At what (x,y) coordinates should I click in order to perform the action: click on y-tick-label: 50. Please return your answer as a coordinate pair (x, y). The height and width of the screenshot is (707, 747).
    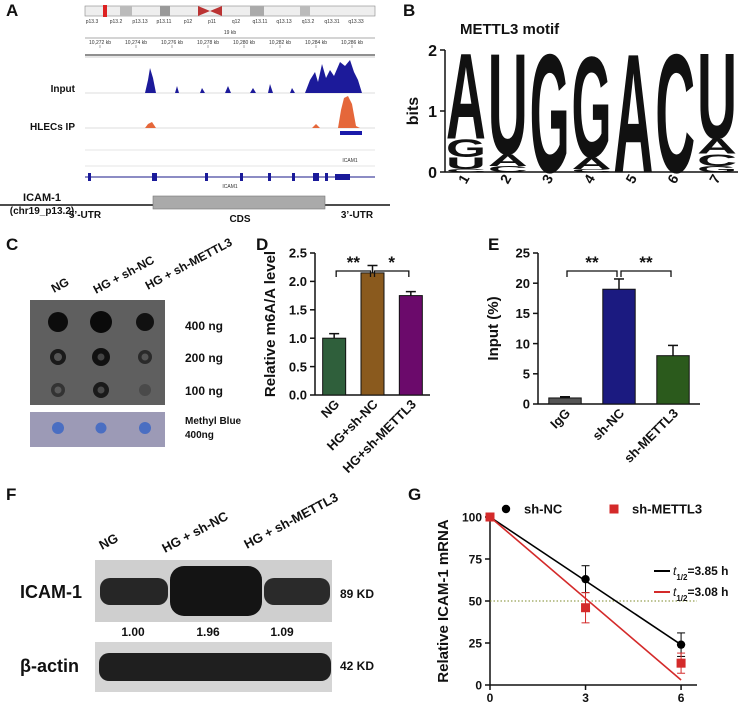
    Looking at the image, I should click on (476, 601).